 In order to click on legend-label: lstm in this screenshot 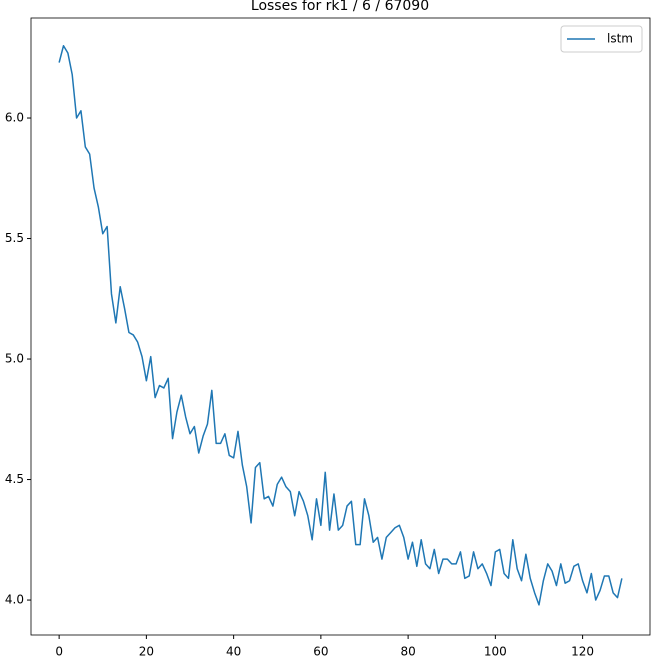, I will do `click(620, 39)`.